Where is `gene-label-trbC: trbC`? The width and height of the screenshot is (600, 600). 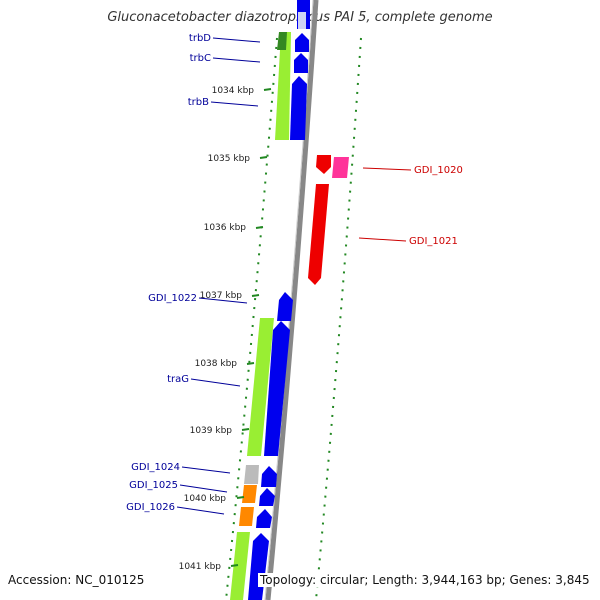
gene-label-trbC: trbC is located at coordinates (200, 58).